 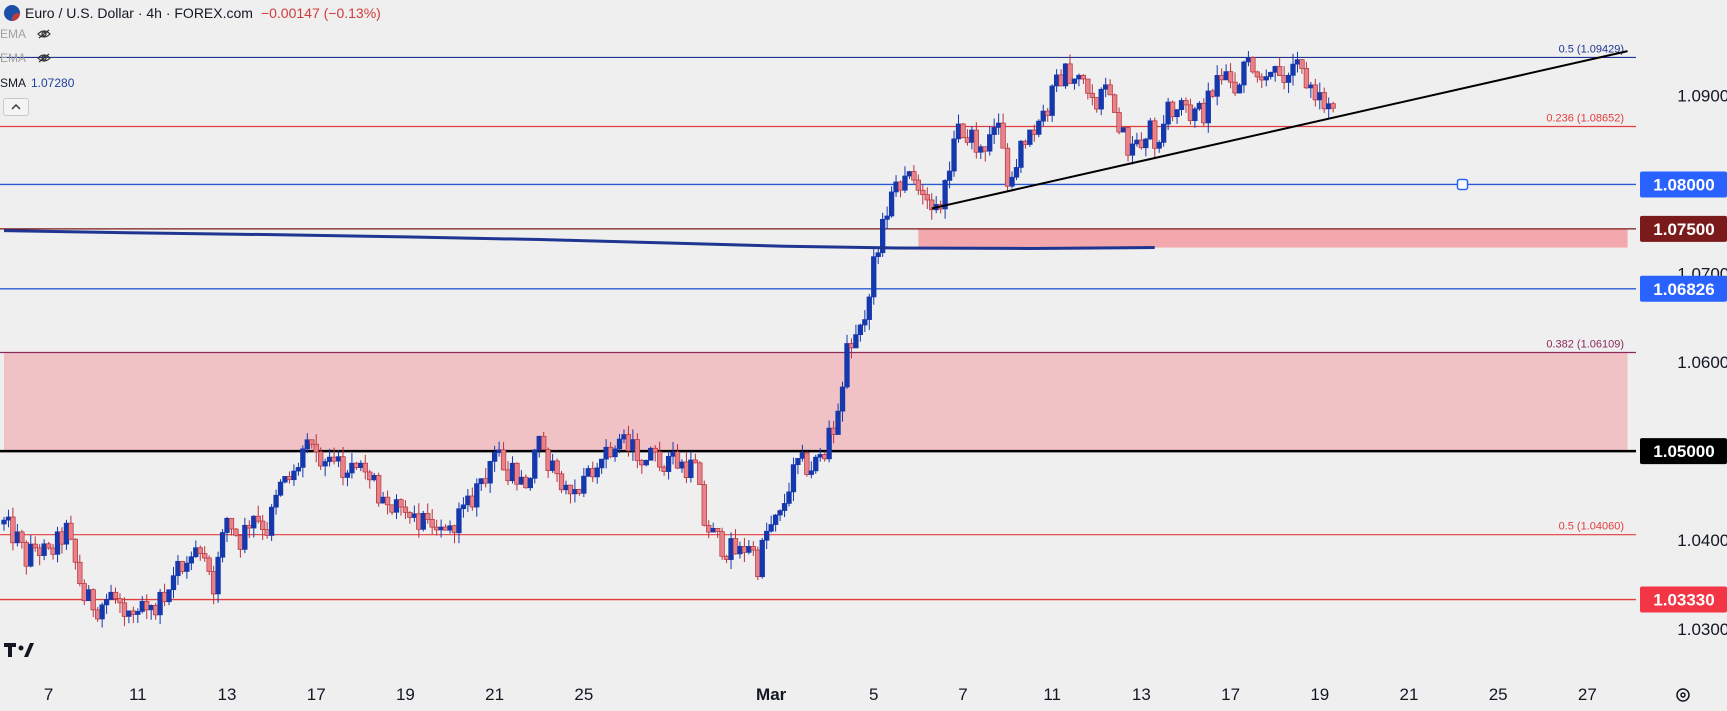 I want to click on indicator-sma: SMA 1.07280, so click(x=37, y=83).